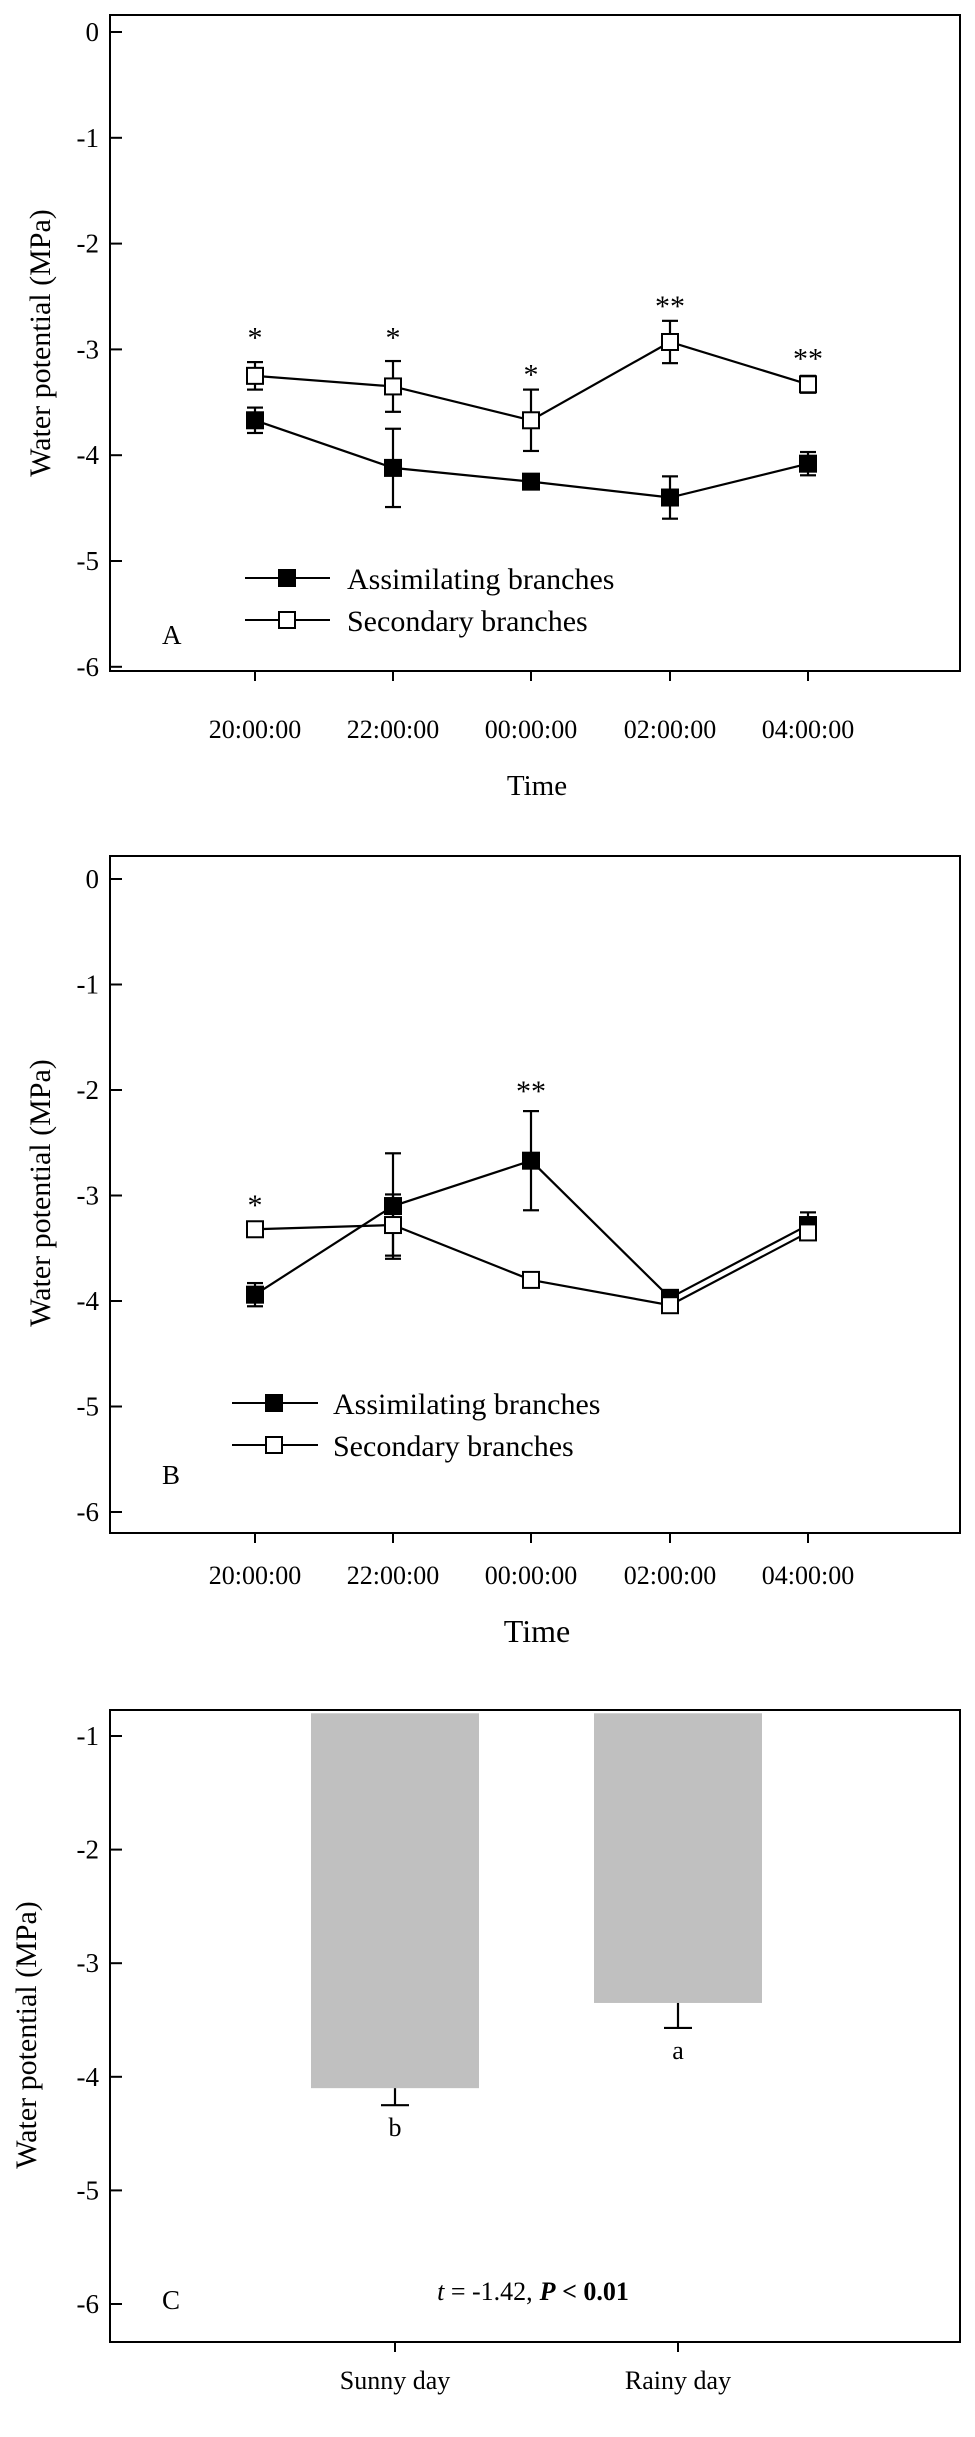 This screenshot has height=2437, width=975. What do you see at coordinates (808, 729) in the screenshot?
I see `panel-a-x-tick-label: 04:00:00` at bounding box center [808, 729].